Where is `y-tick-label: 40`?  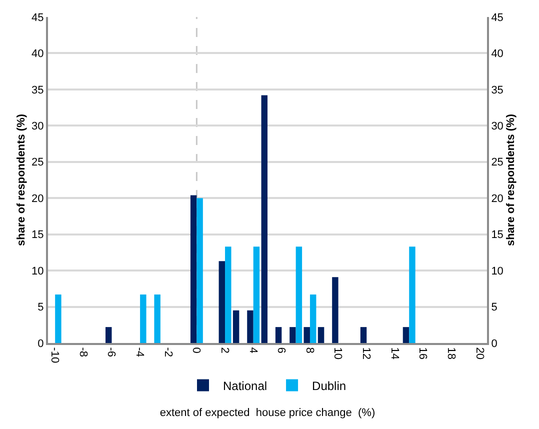
y-tick-label: 40 is located at coordinates (38, 54).